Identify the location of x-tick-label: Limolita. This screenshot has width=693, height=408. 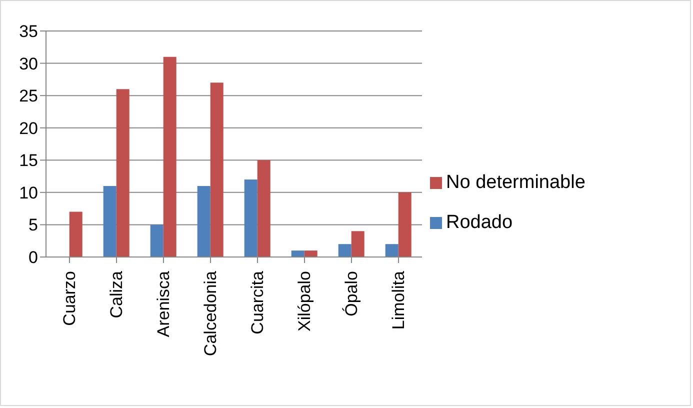
(398, 300).